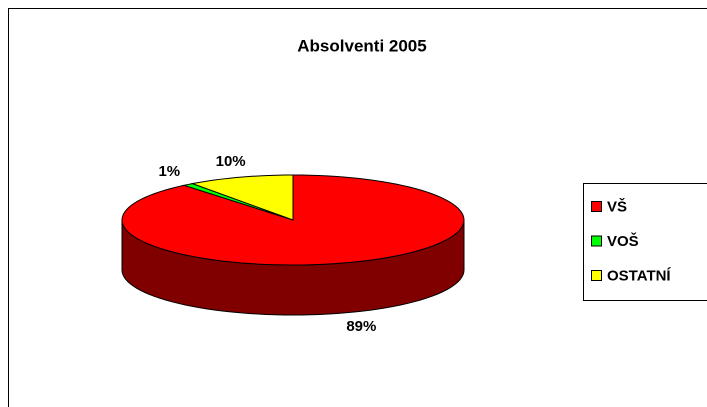 This screenshot has height=407, width=707. Describe the element at coordinates (169, 171) in the screenshot. I see `data-label: 1%` at that location.